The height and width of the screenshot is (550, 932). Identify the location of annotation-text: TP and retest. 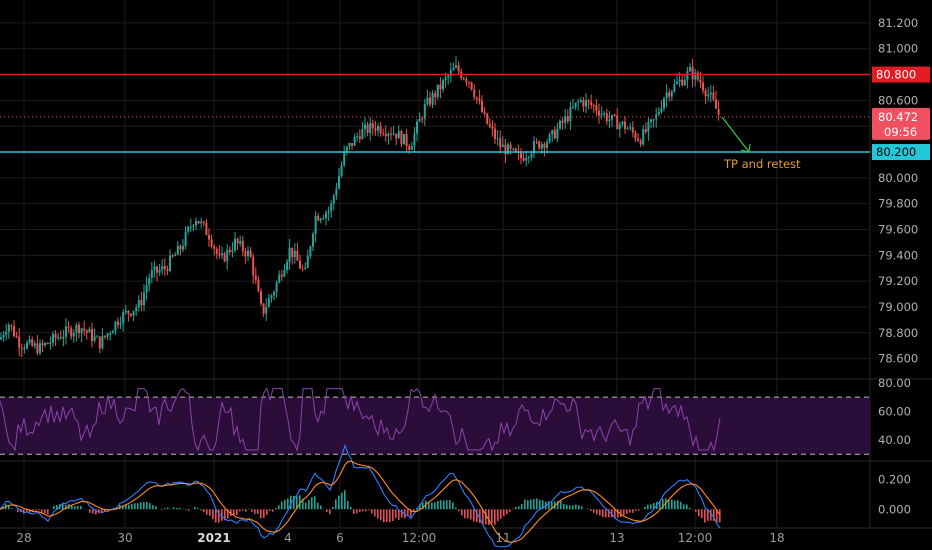
(762, 164).